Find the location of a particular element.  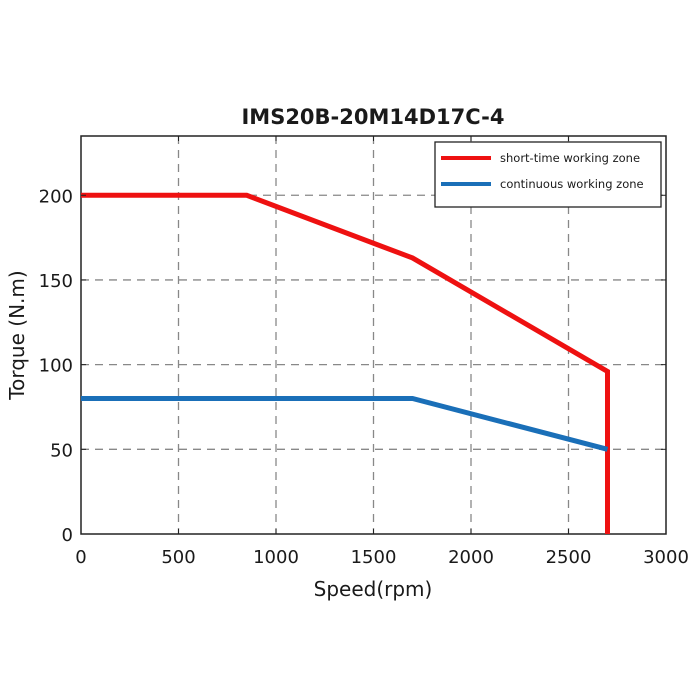

y-tick-label: 50 is located at coordinates (61, 450).